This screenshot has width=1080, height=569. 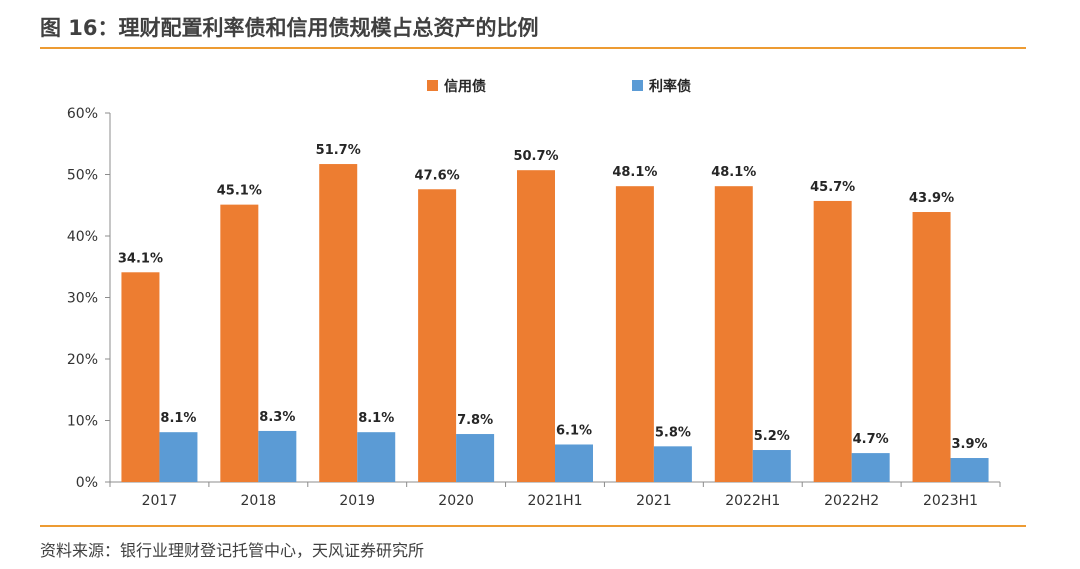 What do you see at coordinates (559, 86) in the screenshot?
I see `chart-legend: 信用债 利率债` at bounding box center [559, 86].